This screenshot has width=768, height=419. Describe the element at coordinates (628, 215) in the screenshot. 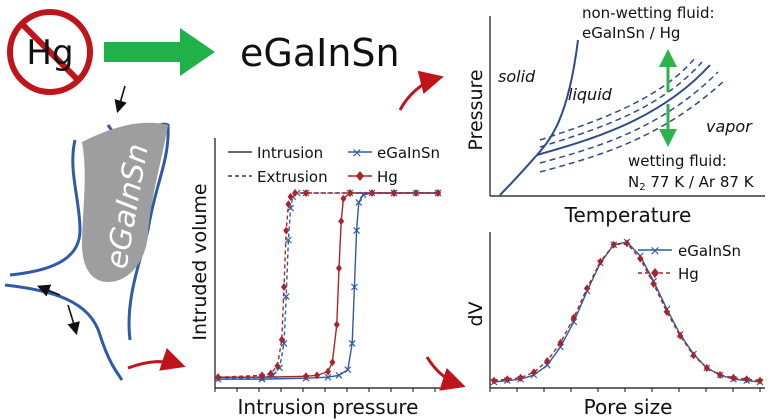

I see `phase-x-label: Temperature` at that location.